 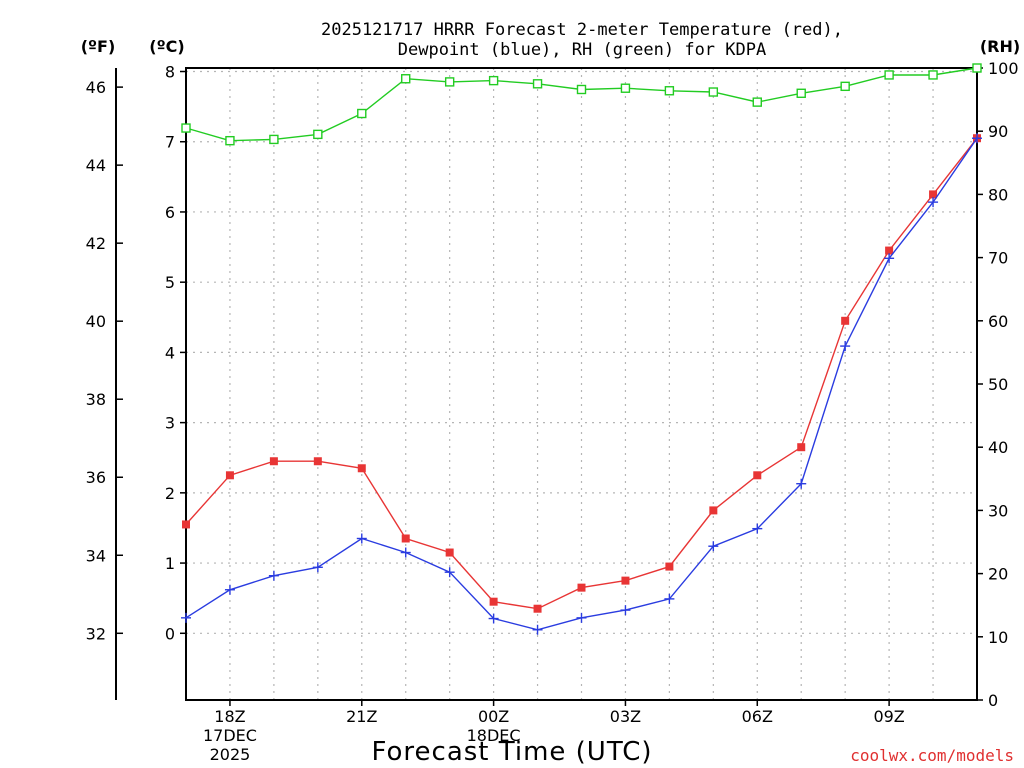 I want to click on x-tick-label: 09Z, so click(x=888, y=716).